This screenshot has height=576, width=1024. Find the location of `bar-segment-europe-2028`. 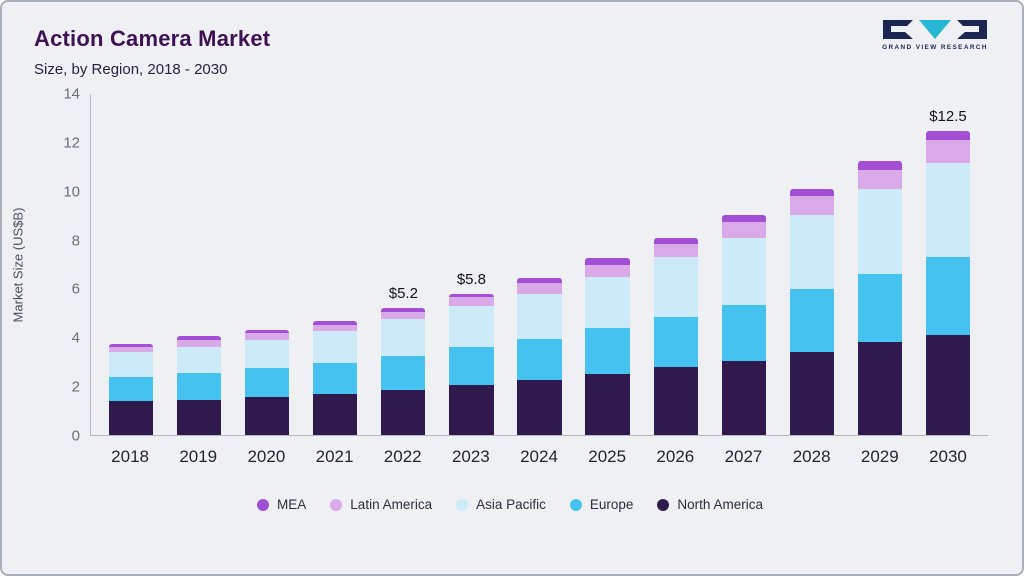

bar-segment-europe-2028 is located at coordinates (811, 320).